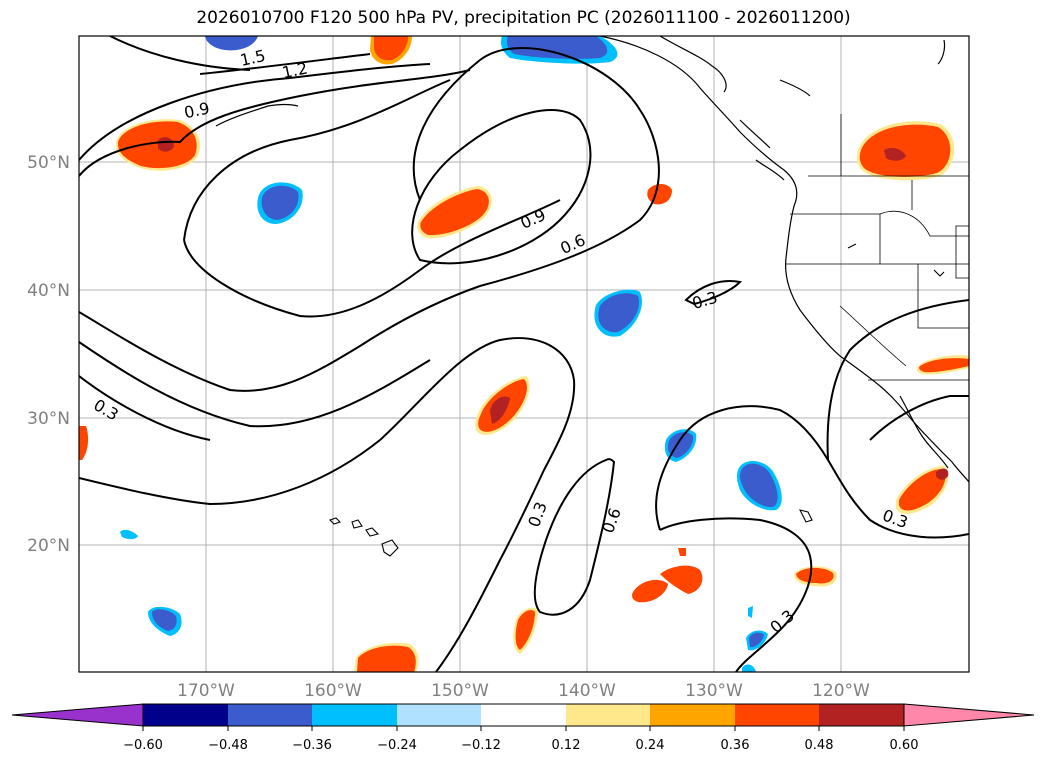  I want to click on colorbar-extend-max, so click(969, 715).